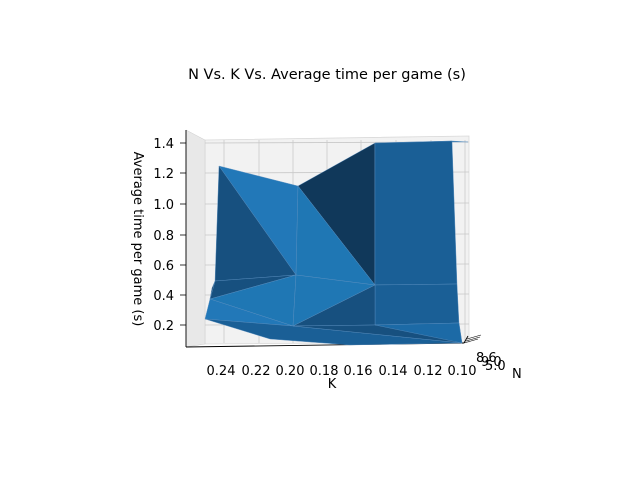  I want to click on x-tick-label: 0.22, so click(256, 371).